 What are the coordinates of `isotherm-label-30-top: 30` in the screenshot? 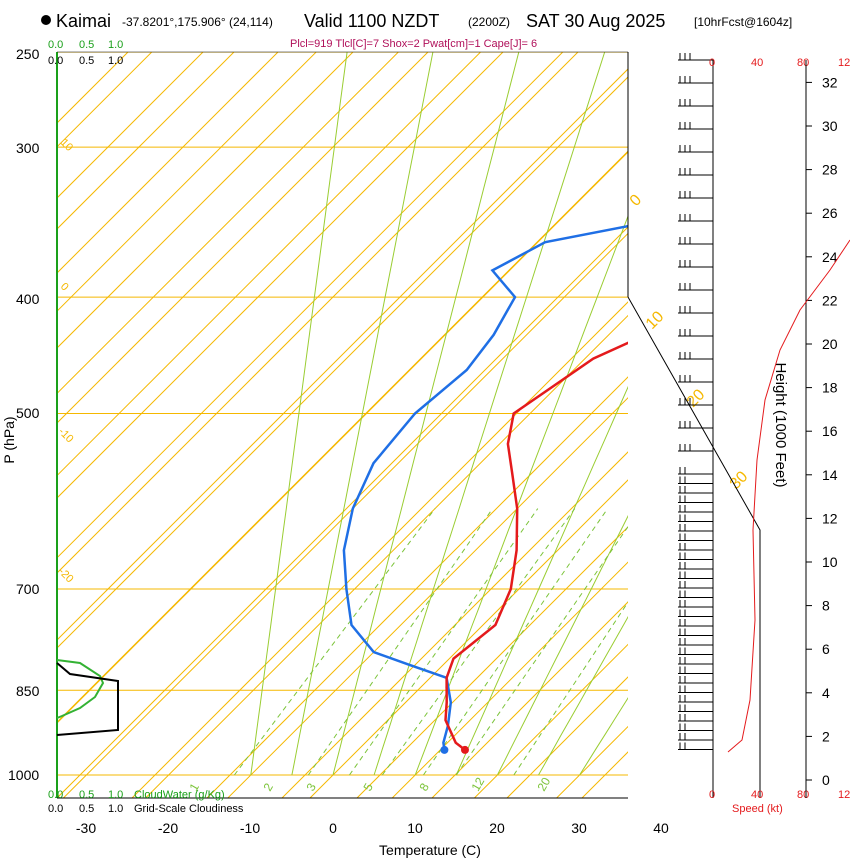 It's located at (739, 480).